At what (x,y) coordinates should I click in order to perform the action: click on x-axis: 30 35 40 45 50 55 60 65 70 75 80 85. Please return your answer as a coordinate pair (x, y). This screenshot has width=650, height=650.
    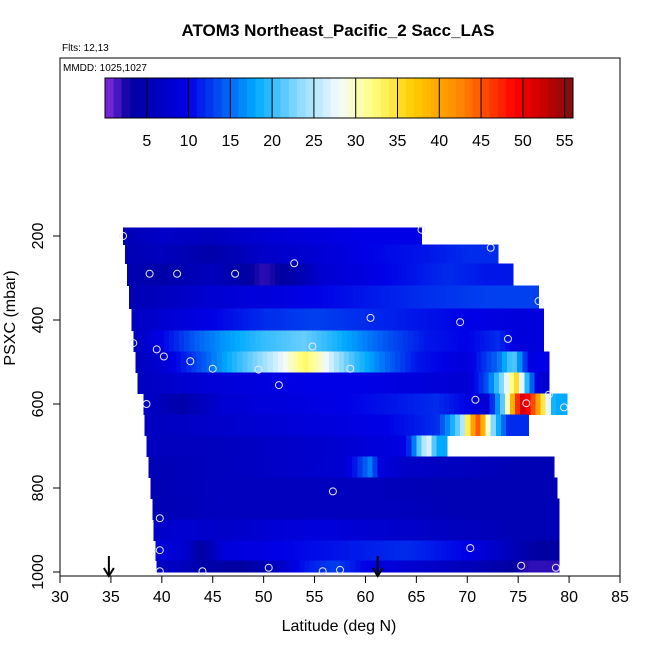
    Looking at the image, I should click on (340, 590).